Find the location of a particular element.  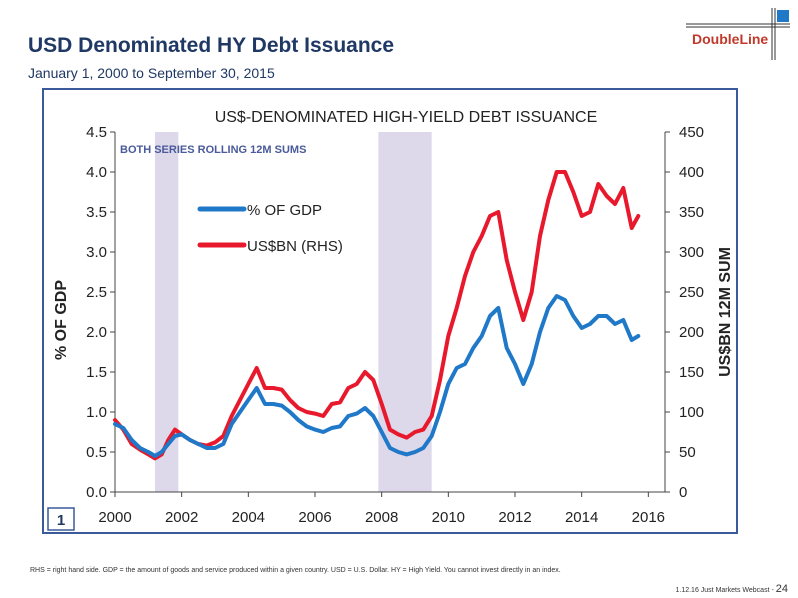

chart-badge: 1 is located at coordinates (61, 520).